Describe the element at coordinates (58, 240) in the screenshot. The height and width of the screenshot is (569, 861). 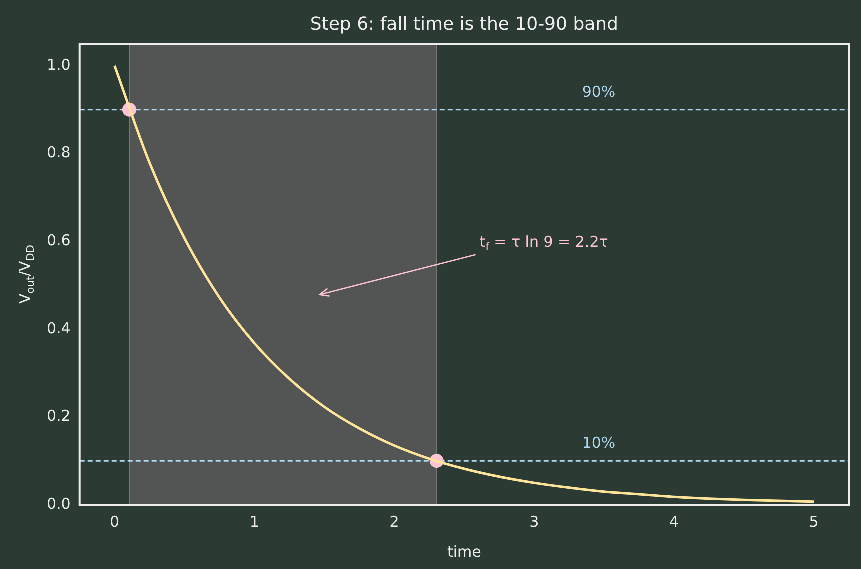
I see `y-tick-label: 0.6` at that location.